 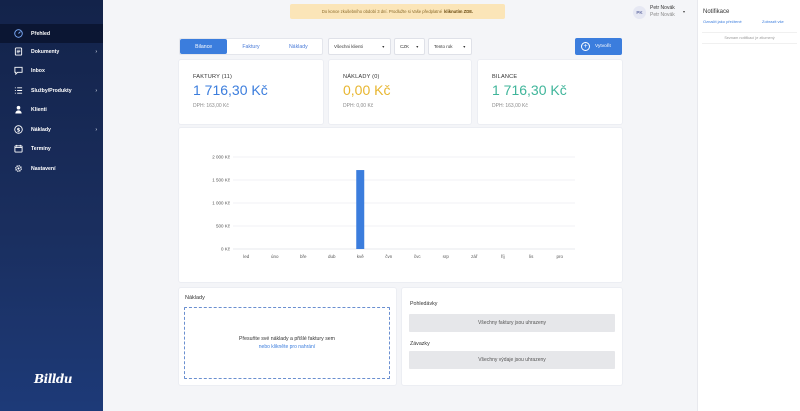 I want to click on user-name: Petr Novák, so click(x=662, y=8).